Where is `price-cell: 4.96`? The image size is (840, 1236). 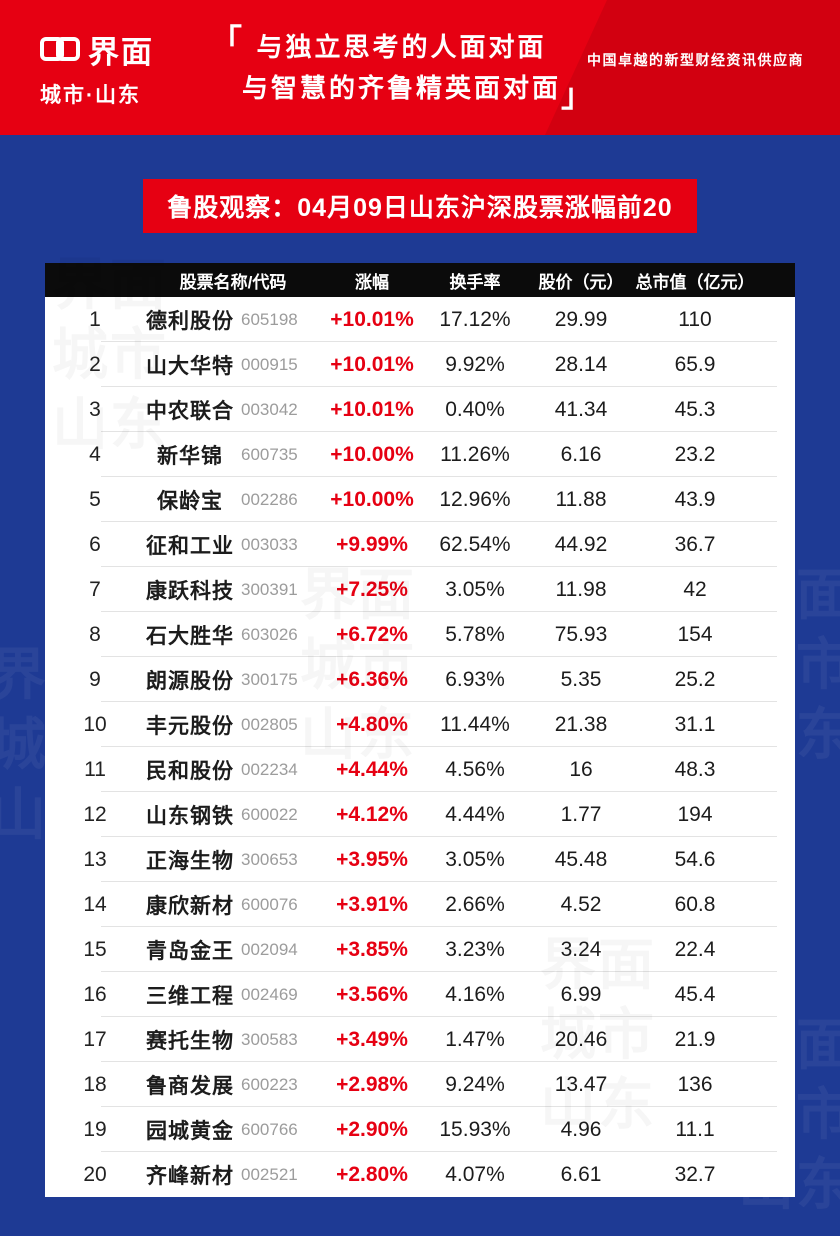
price-cell: 4.96 is located at coordinates (581, 1129).